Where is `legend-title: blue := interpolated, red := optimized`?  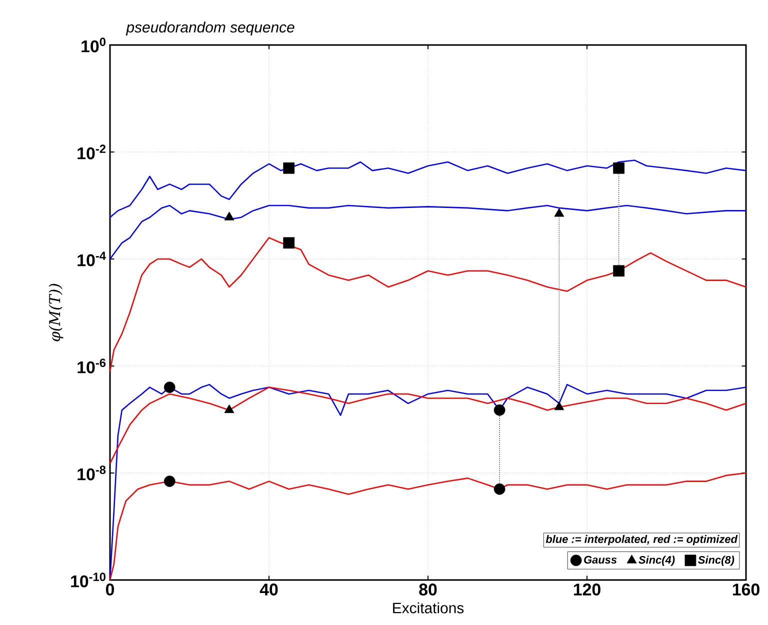 legend-title: blue := interpolated, red := optimized is located at coordinates (642, 540).